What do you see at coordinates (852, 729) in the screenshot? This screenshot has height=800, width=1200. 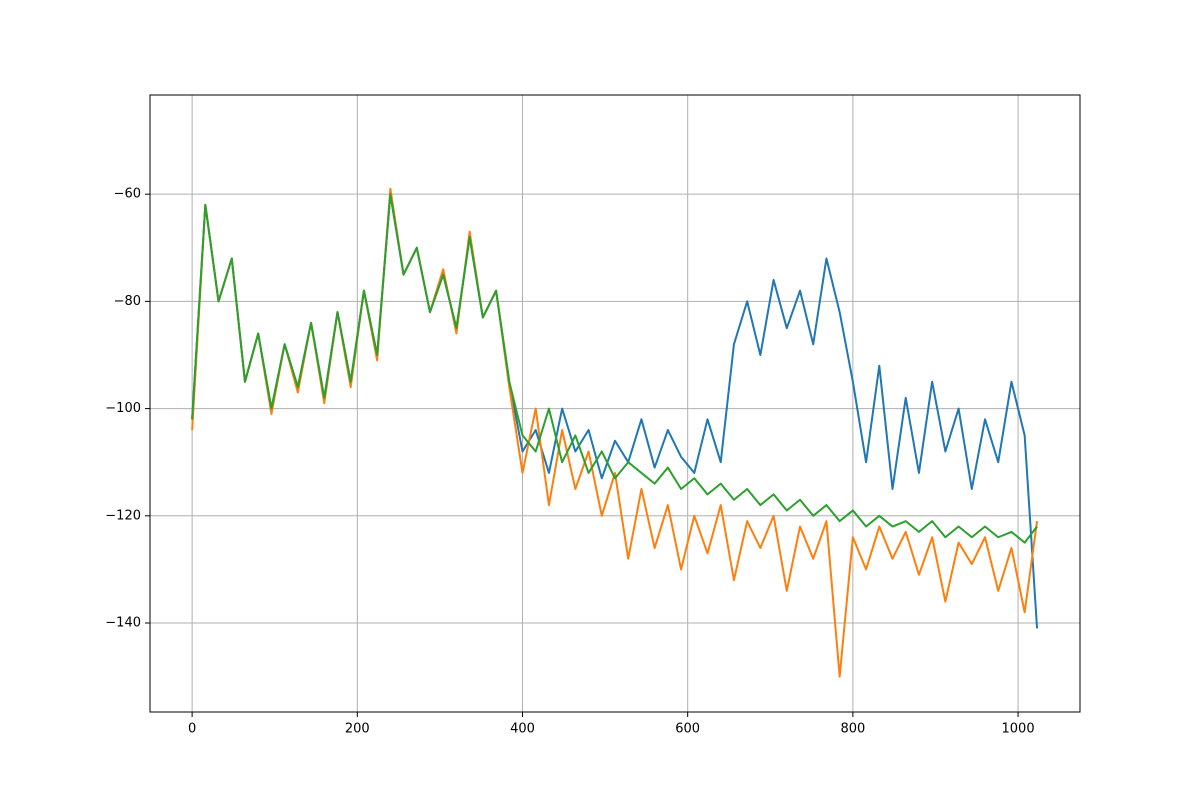 I see `x-tick-label: 800` at bounding box center [852, 729].